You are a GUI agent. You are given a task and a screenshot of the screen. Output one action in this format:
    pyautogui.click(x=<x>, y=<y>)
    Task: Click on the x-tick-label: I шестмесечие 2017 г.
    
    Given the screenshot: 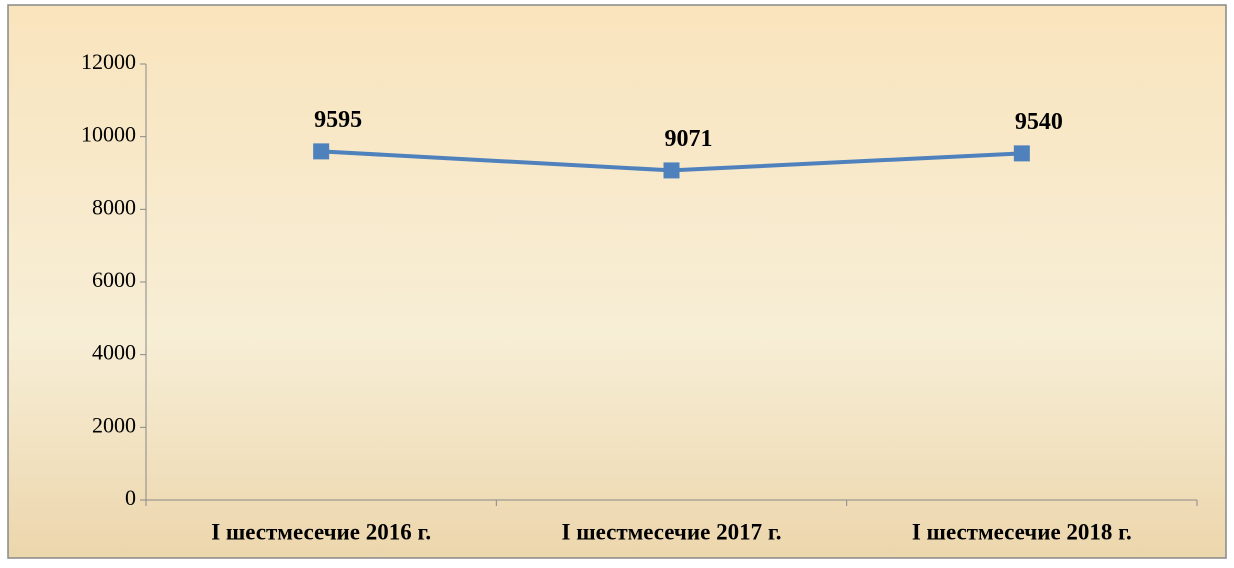 What is the action you would take?
    pyautogui.click(x=672, y=531)
    